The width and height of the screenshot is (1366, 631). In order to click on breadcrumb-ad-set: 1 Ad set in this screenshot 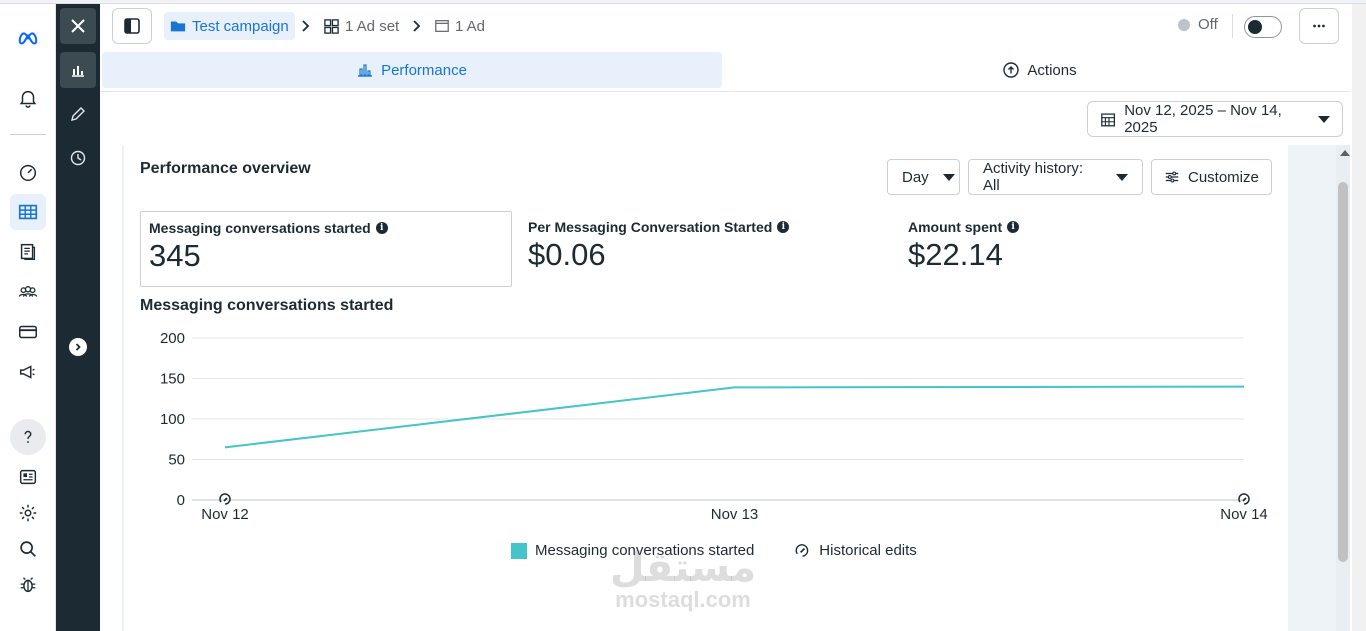, I will do `click(361, 26)`.